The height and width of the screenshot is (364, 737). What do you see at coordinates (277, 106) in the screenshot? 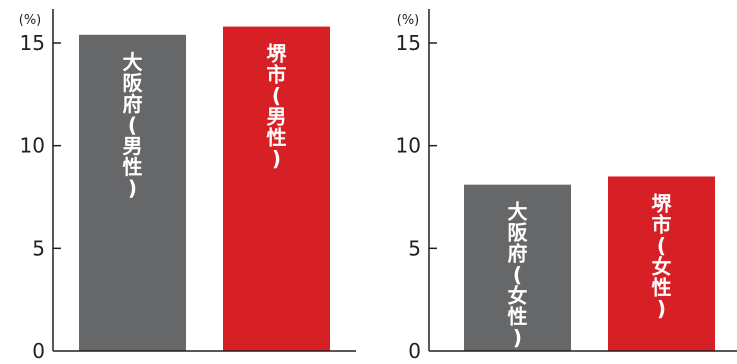
I see `bar-label-sakai: 堺市(男性)` at bounding box center [277, 106].